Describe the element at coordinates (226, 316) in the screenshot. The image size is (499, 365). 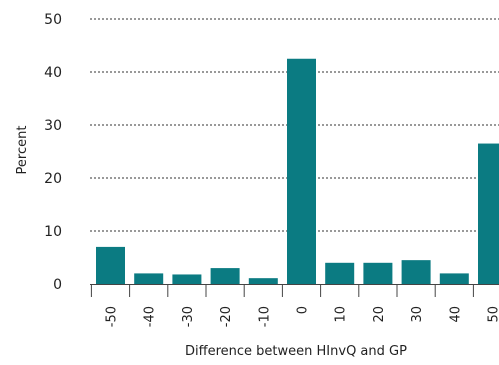
I see `x-tick-label: -20` at that location.